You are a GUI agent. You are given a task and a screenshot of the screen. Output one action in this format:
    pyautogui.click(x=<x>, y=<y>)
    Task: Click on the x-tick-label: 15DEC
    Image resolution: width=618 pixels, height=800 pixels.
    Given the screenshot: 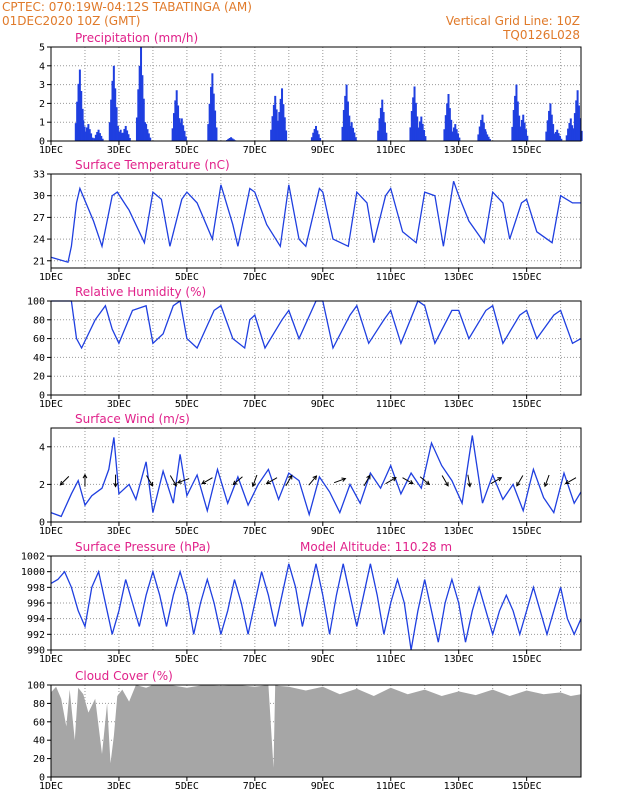 What is the action you would take?
    pyautogui.click(x=527, y=531)
    